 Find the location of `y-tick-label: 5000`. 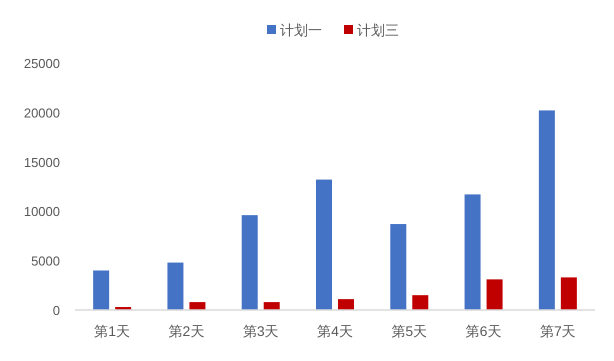

y-tick-label: 5000 is located at coordinates (45, 261).